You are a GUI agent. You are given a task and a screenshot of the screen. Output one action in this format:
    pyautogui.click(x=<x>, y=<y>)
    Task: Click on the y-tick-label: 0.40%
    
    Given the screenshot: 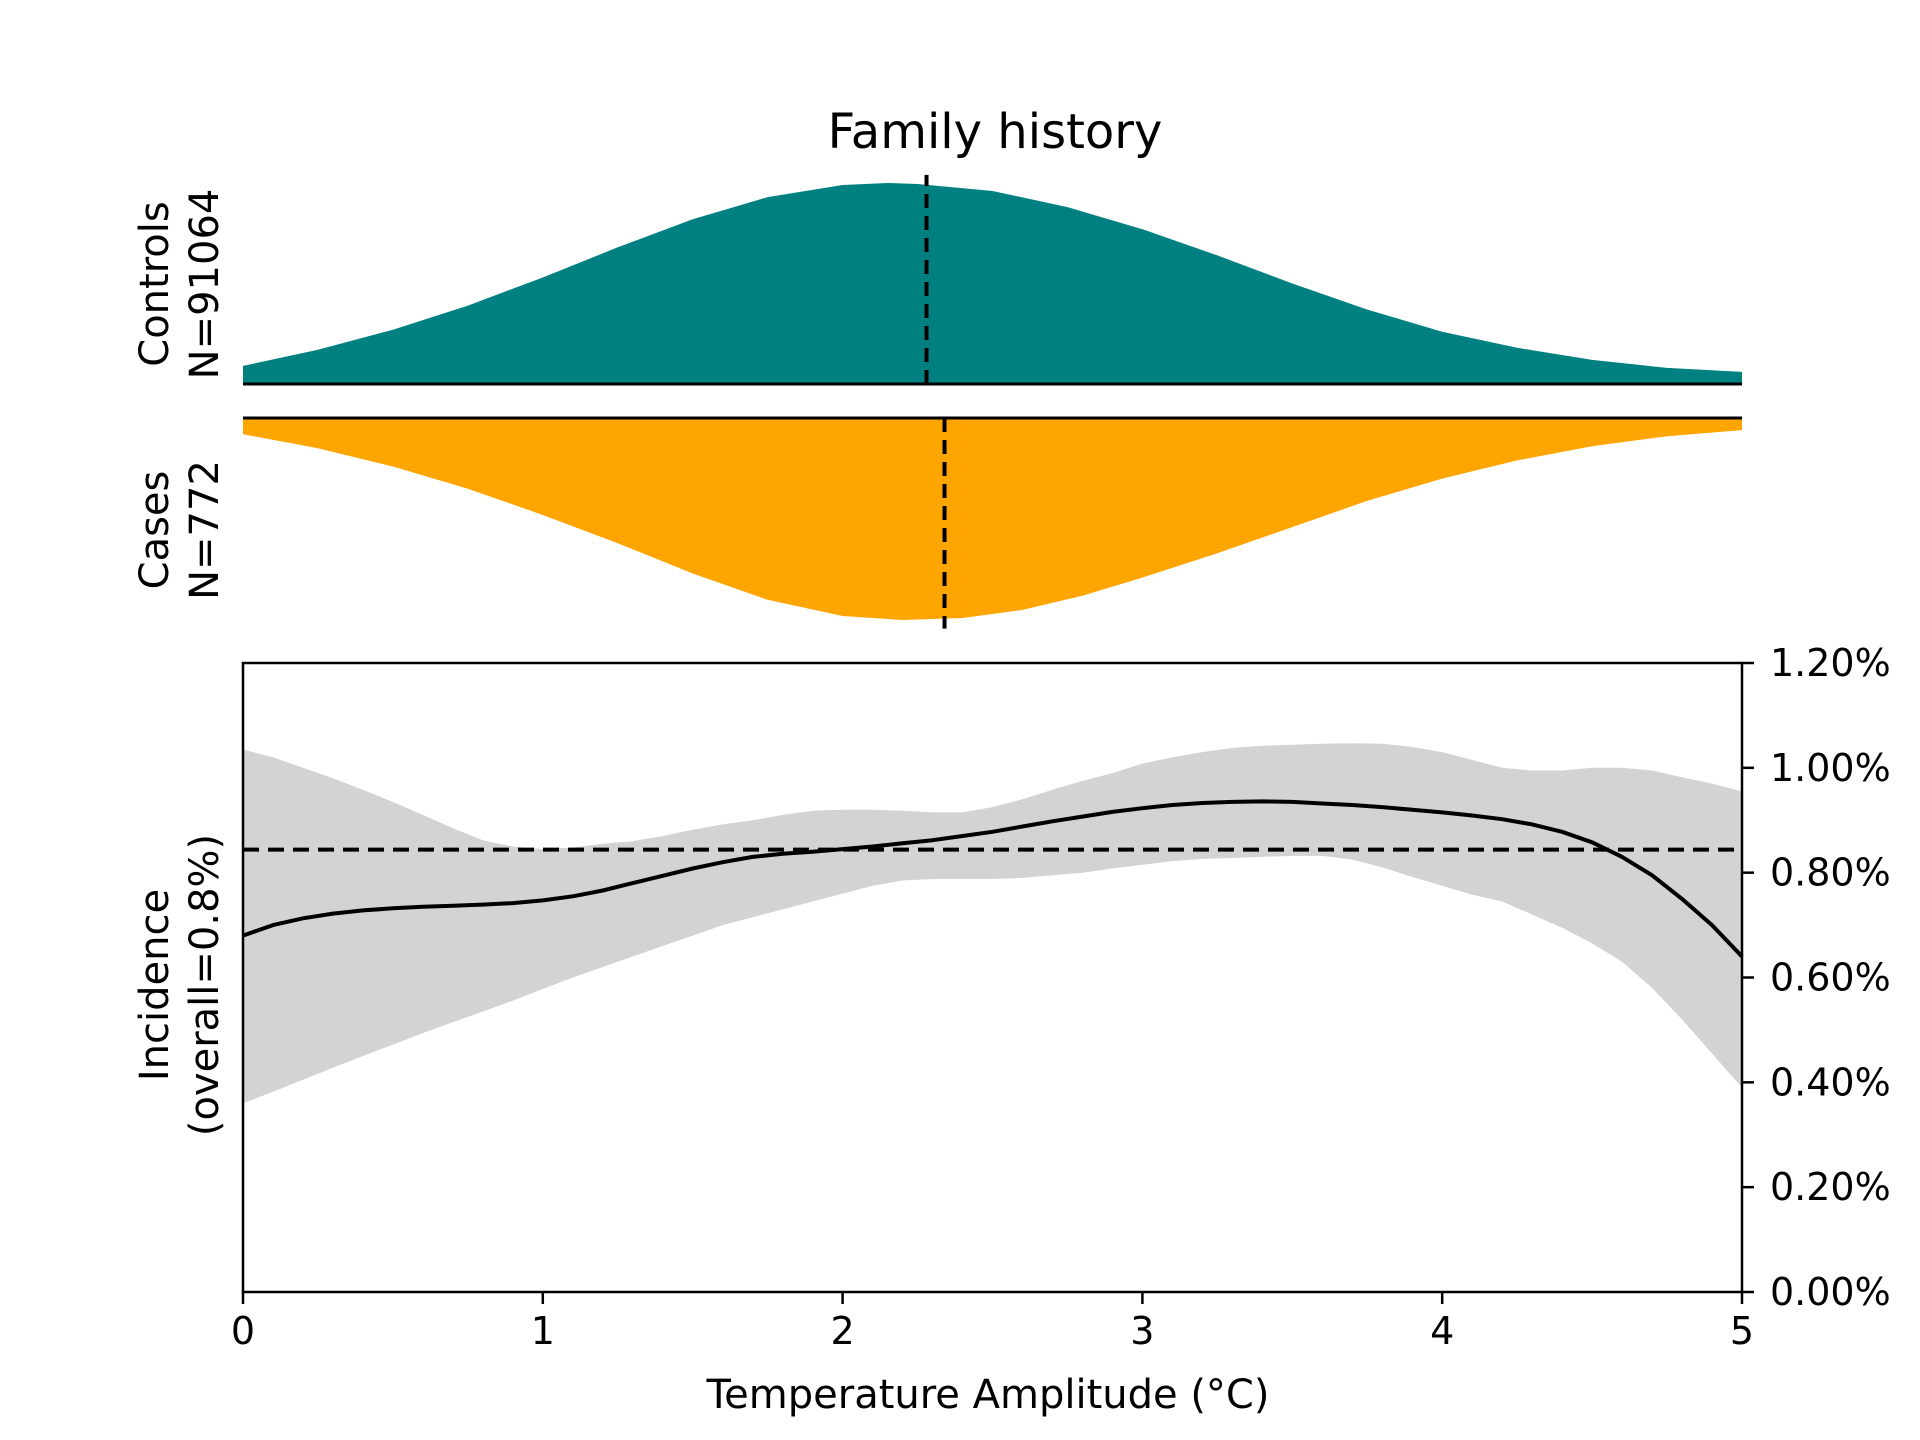 What is the action you would take?
    pyautogui.click(x=1830, y=1082)
    